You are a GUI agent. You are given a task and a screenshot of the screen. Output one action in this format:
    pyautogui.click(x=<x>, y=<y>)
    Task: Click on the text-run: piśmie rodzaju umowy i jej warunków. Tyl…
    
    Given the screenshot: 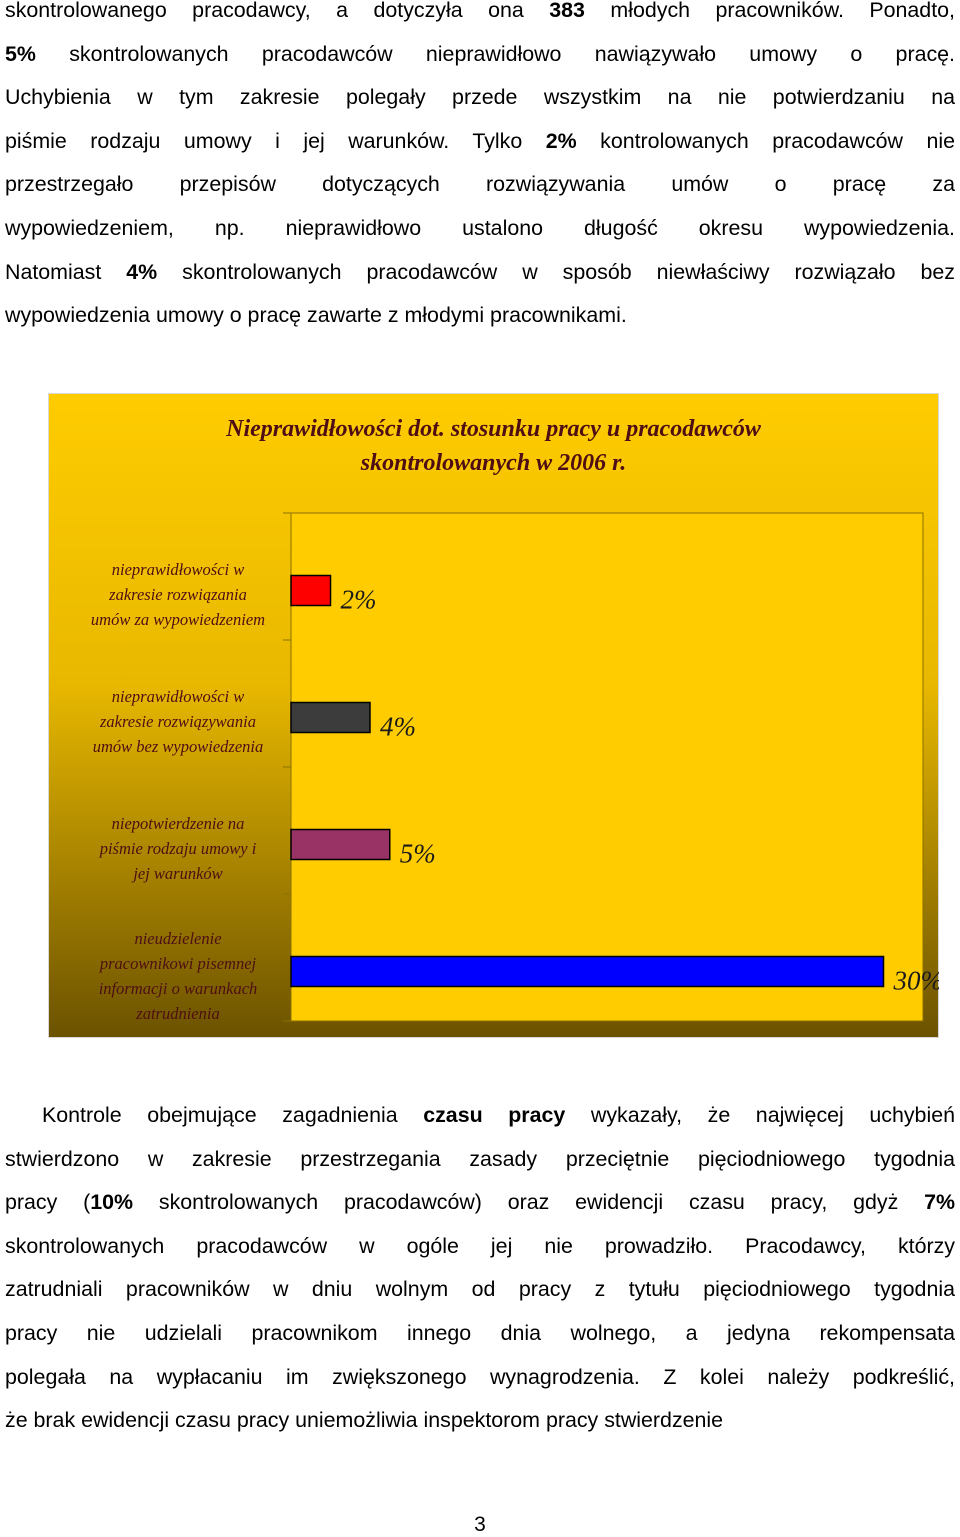 What is the action you would take?
    pyautogui.click(x=275, y=140)
    